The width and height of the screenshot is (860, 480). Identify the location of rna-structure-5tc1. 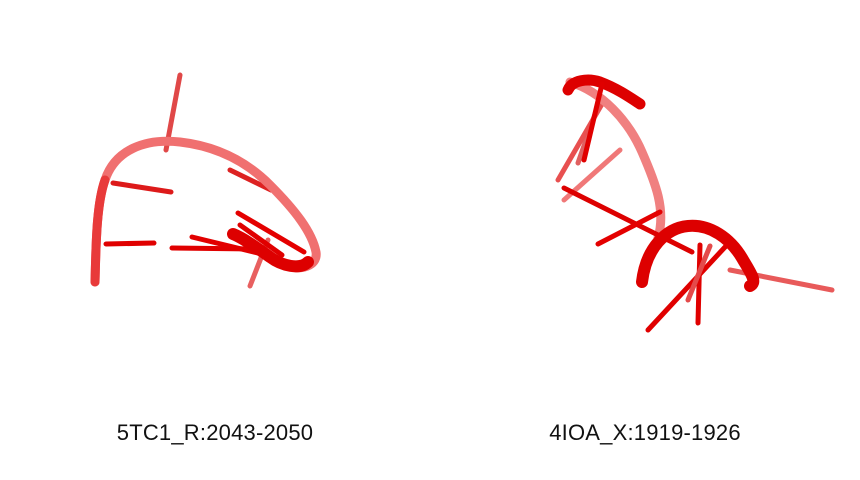
(205, 180).